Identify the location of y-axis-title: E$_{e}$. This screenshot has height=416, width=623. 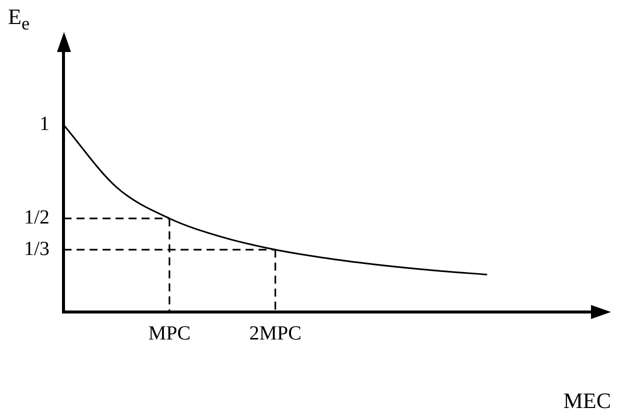
(19, 19).